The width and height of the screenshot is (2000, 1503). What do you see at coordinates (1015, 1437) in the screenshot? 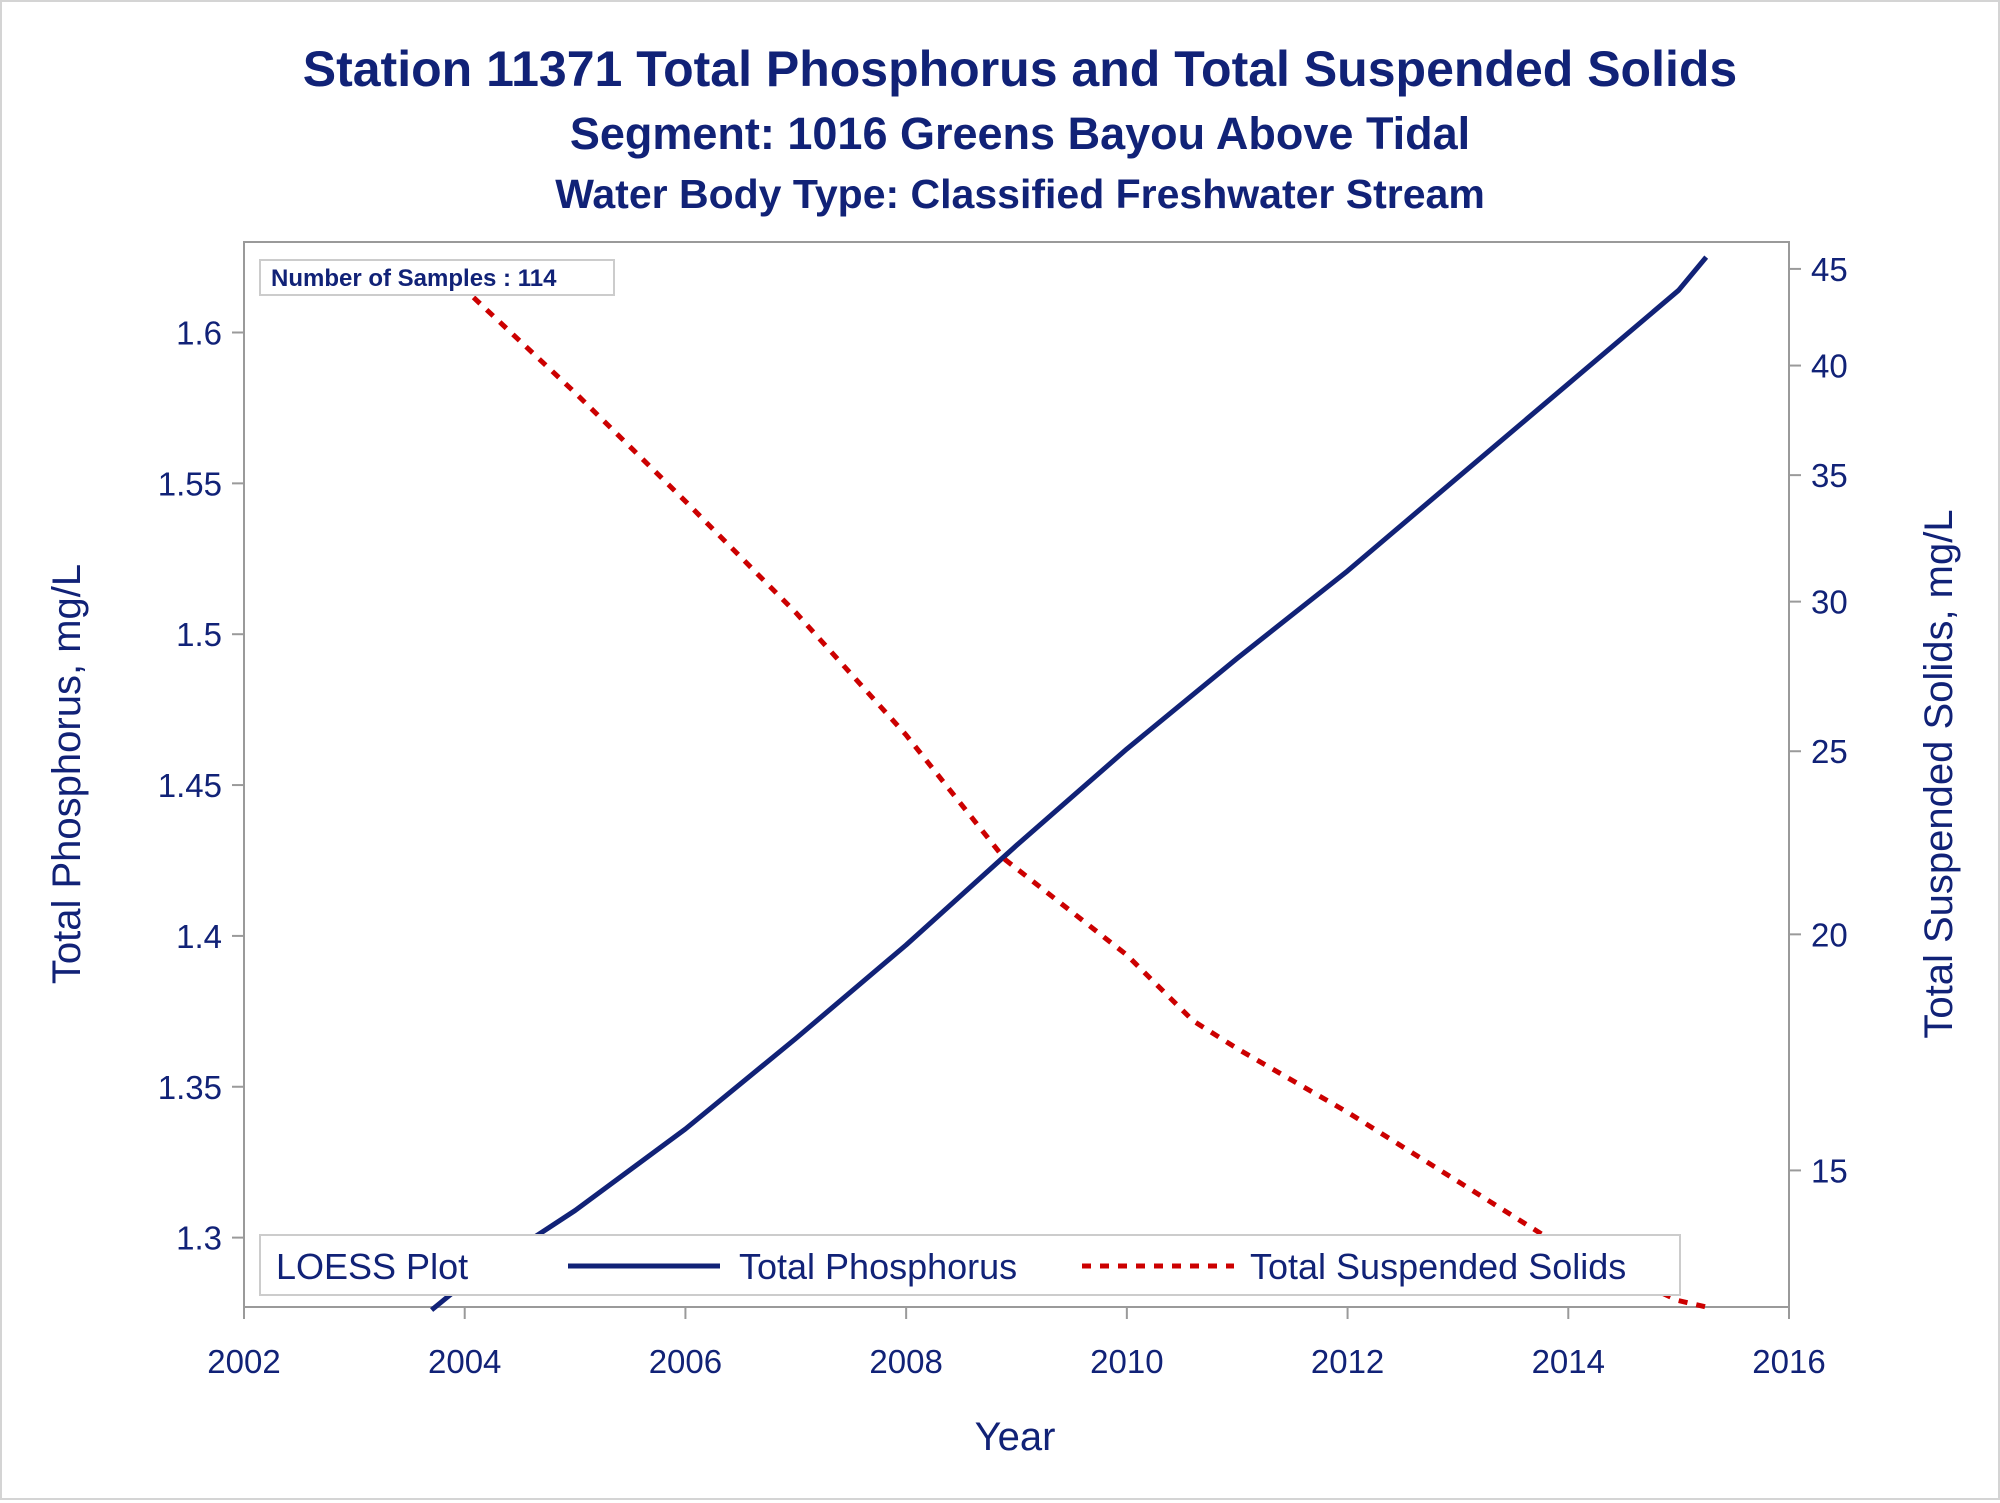
I see `x-axis-label: Year` at bounding box center [1015, 1437].